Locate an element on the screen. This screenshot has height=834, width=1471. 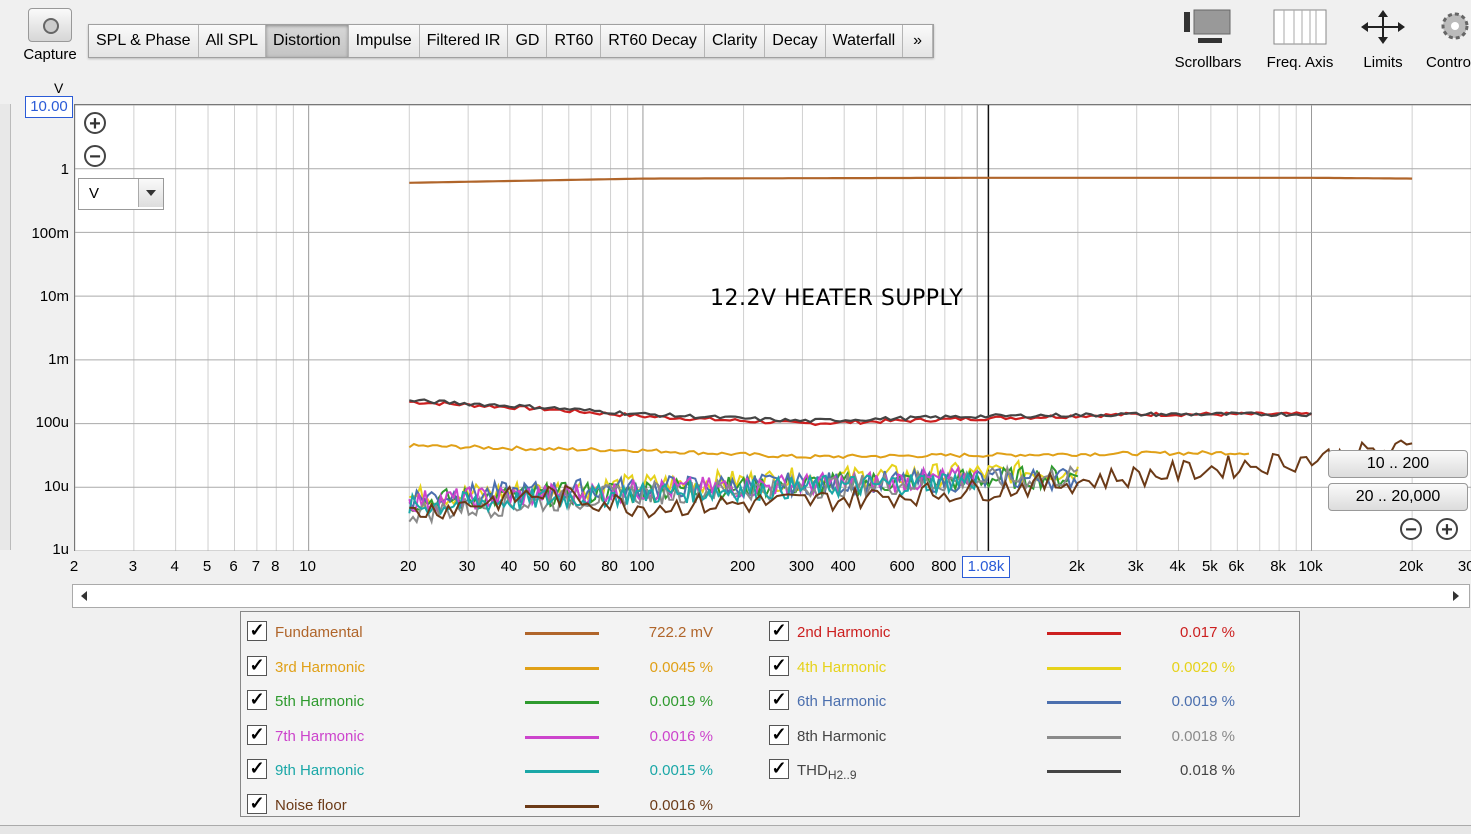
scrollbars-button: Scrollbars is located at coordinates (1208, 39).